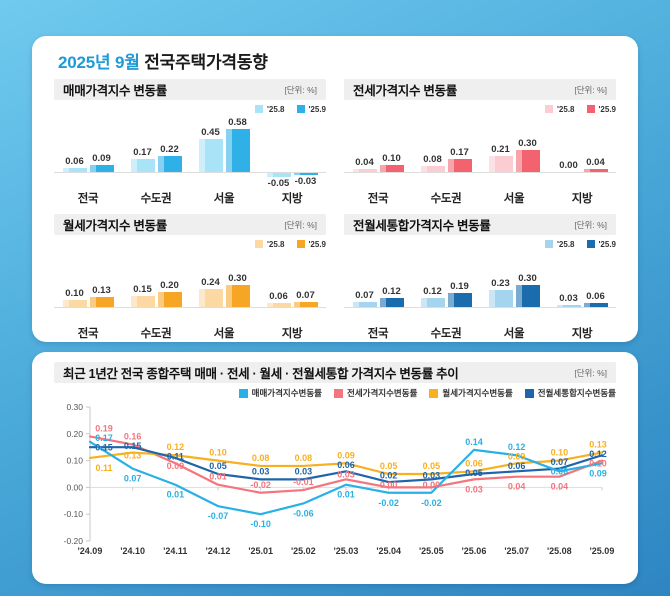  I want to click on point-value-label: 0.13, so click(133, 456).